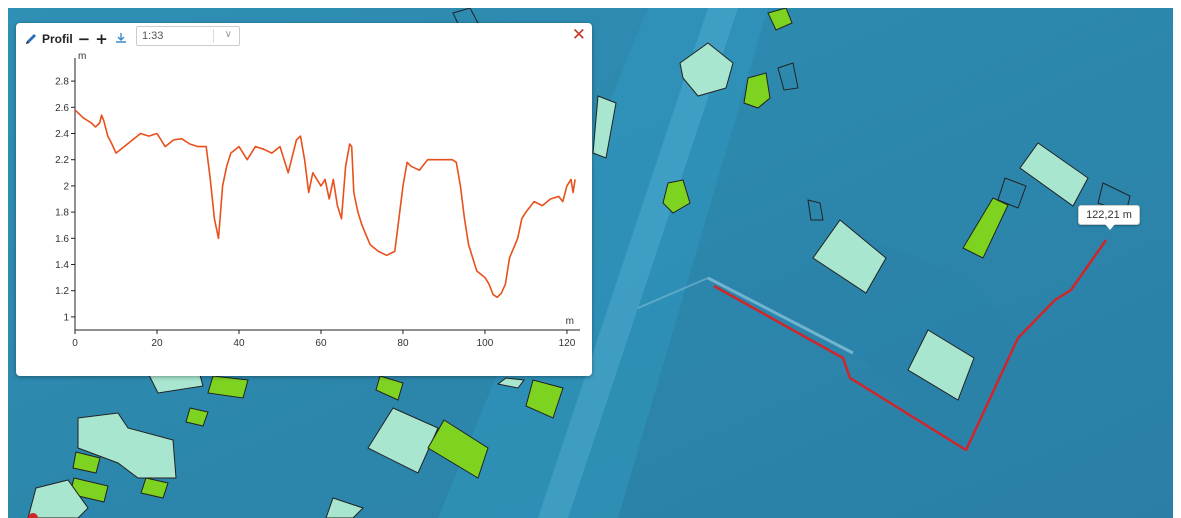 The height and width of the screenshot is (518, 1181). What do you see at coordinates (62, 82) in the screenshot?
I see `y-tick-label: 2.8` at bounding box center [62, 82].